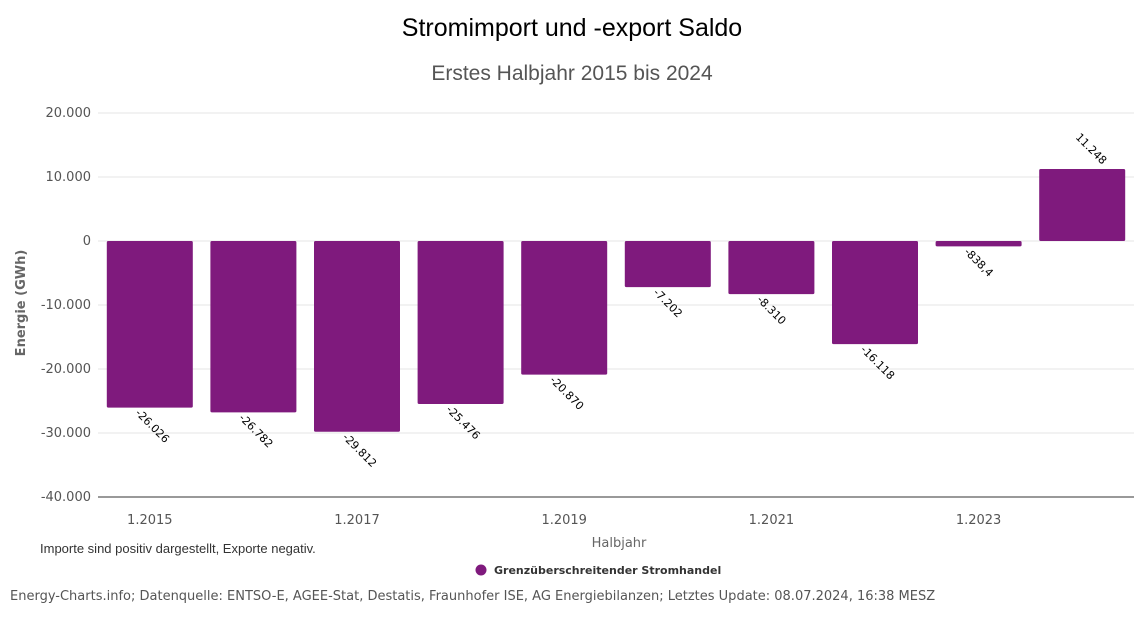 Image resolution: width=1144 pixels, height=635 pixels. Describe the element at coordinates (357, 336) in the screenshot. I see `bar-1.2017` at that location.